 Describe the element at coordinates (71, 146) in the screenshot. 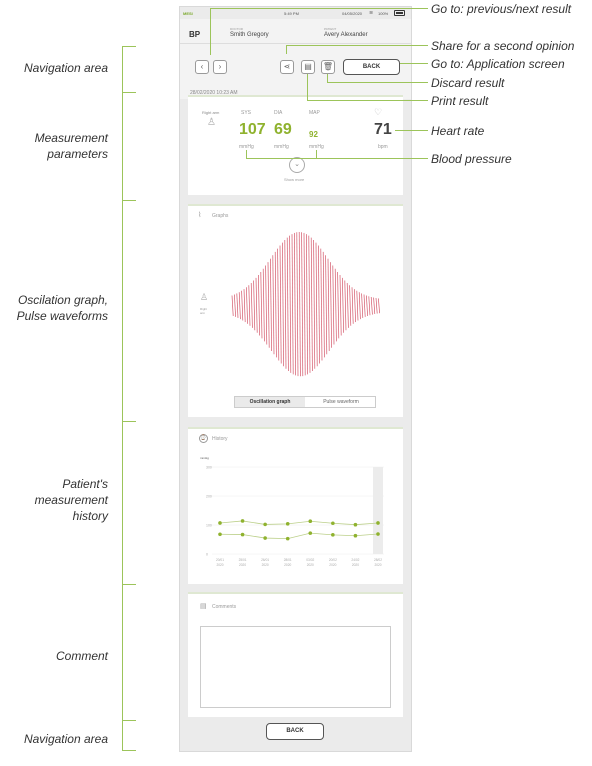

I see `label-measurement-parameters: Measurement parameters` at that location.